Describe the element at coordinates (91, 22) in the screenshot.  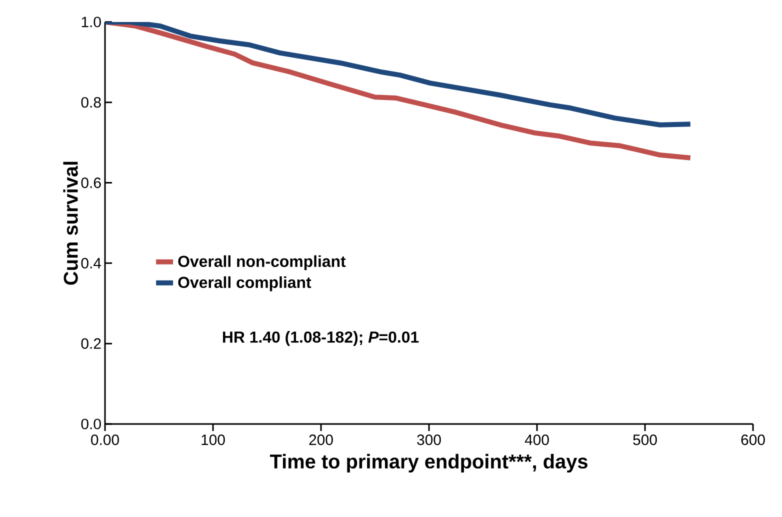
I see `y-tick-label: 1.0` at that location.